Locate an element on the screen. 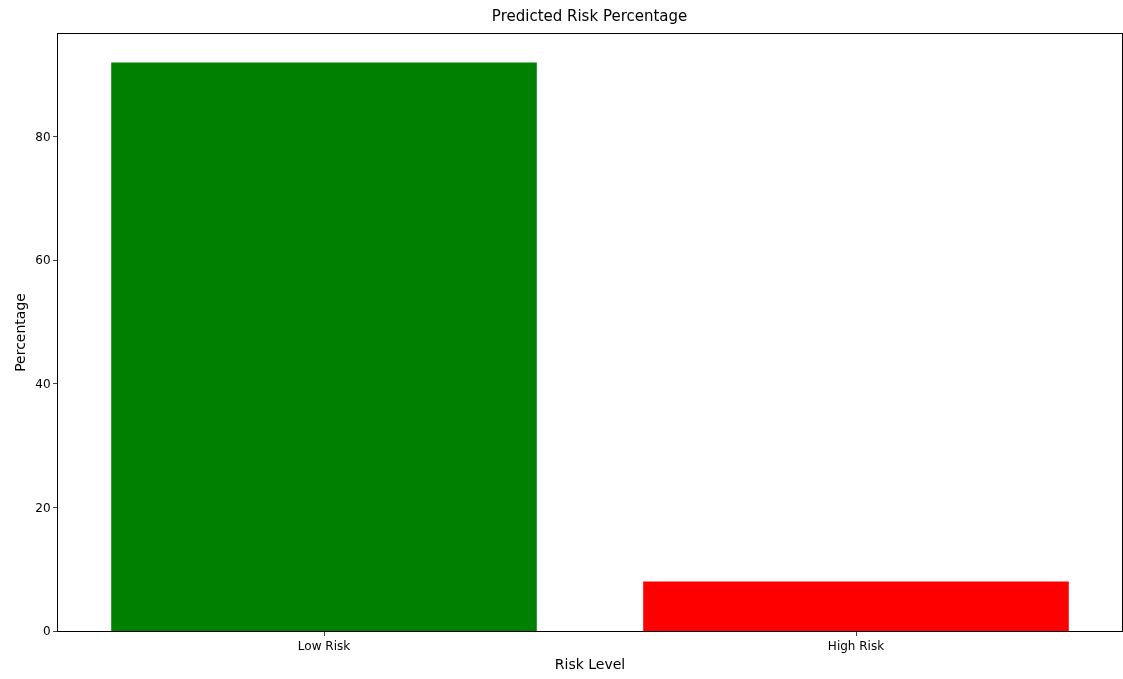 The image size is (1123, 679). x-tick-label: Low Risk is located at coordinates (324, 646).